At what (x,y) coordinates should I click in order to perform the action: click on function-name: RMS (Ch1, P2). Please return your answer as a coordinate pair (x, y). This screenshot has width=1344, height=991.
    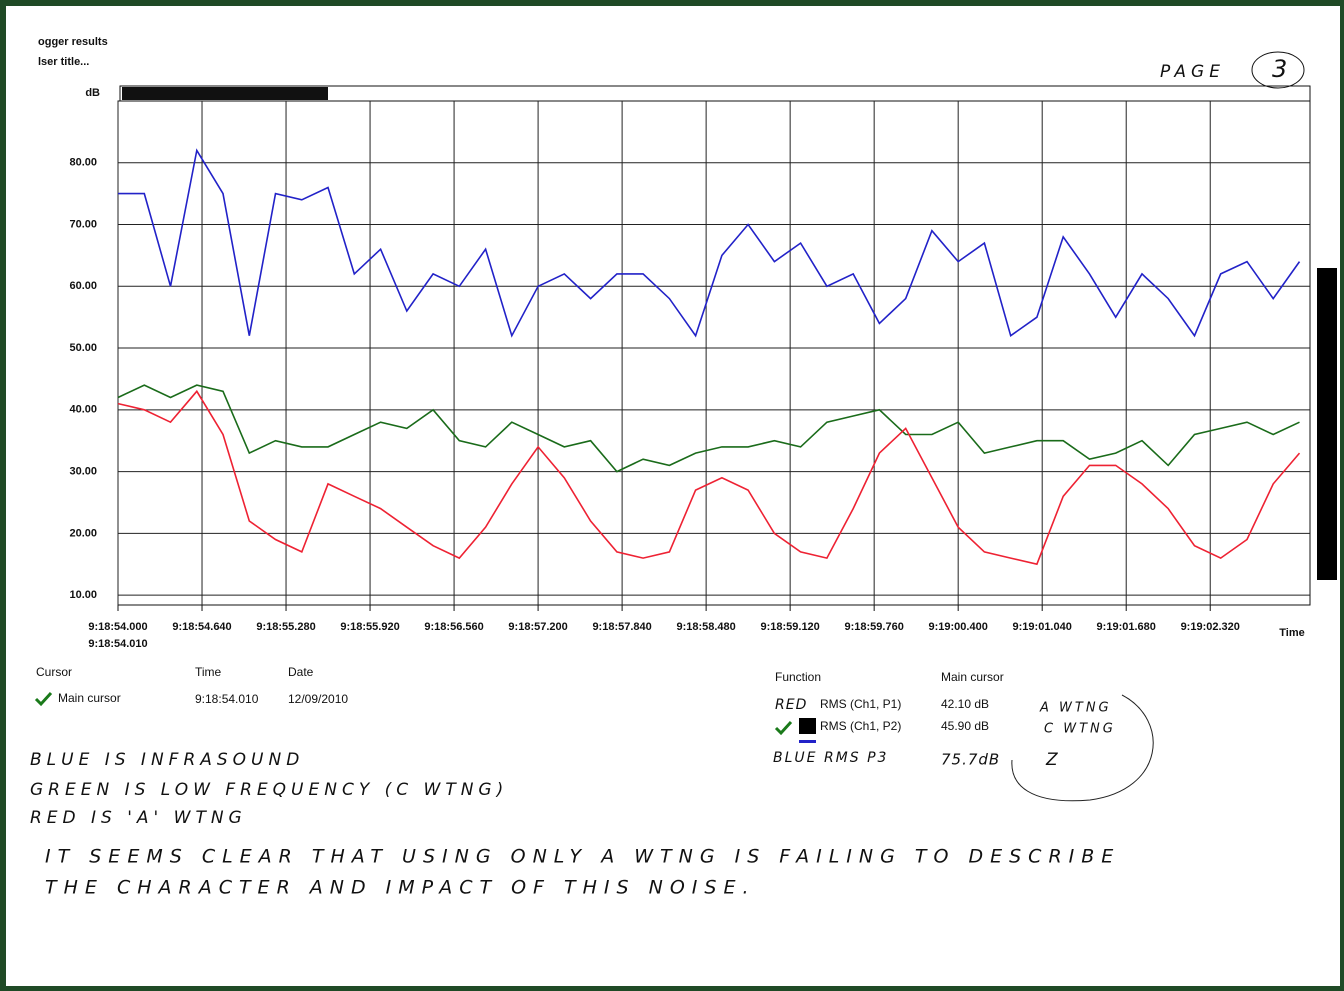
    Looking at the image, I should click on (860, 726).